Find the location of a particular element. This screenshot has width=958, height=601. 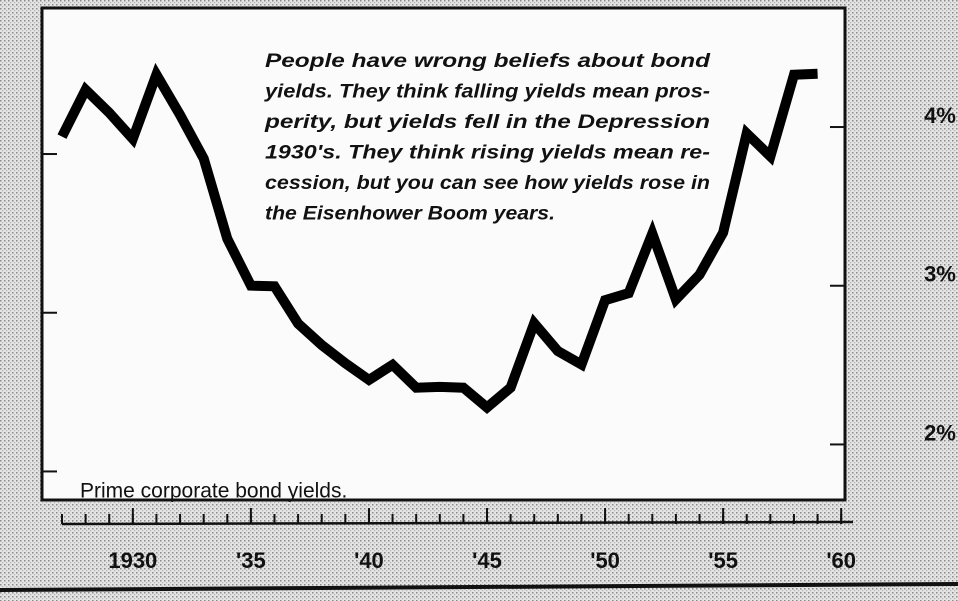

annotation-line: People have wrong beliefs about bond is located at coordinates (487, 61).